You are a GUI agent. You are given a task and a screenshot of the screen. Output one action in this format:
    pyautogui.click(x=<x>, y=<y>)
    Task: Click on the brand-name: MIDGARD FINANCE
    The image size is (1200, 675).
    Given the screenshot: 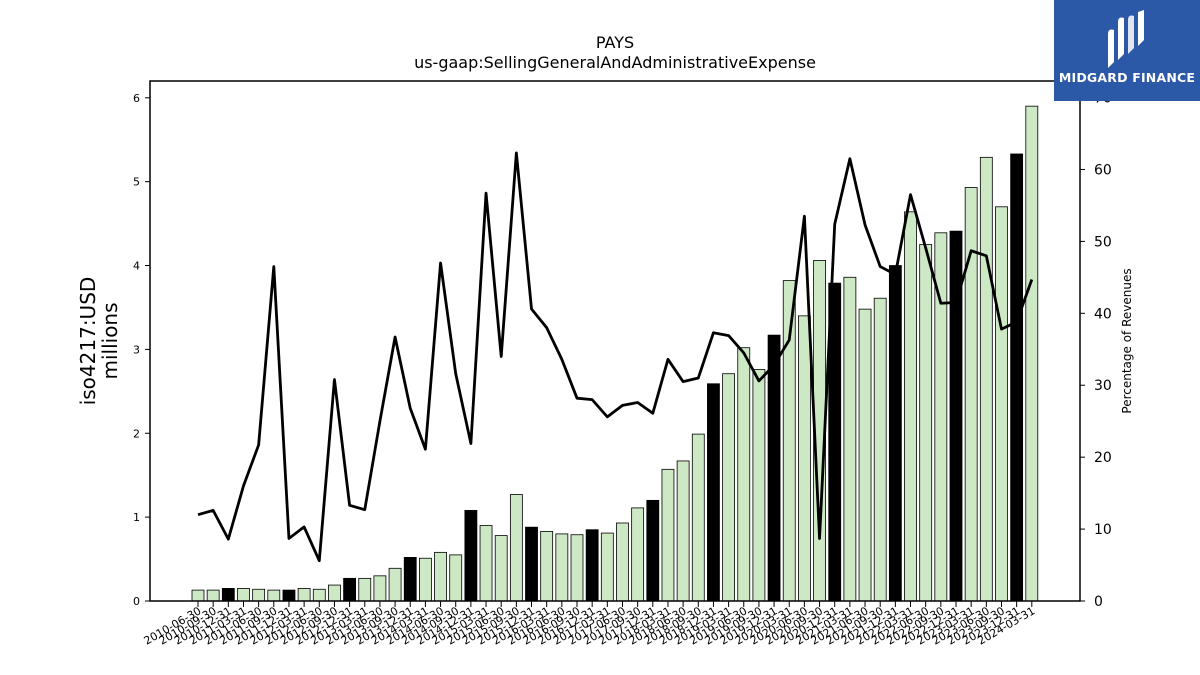 What is the action you would take?
    pyautogui.click(x=1127, y=77)
    